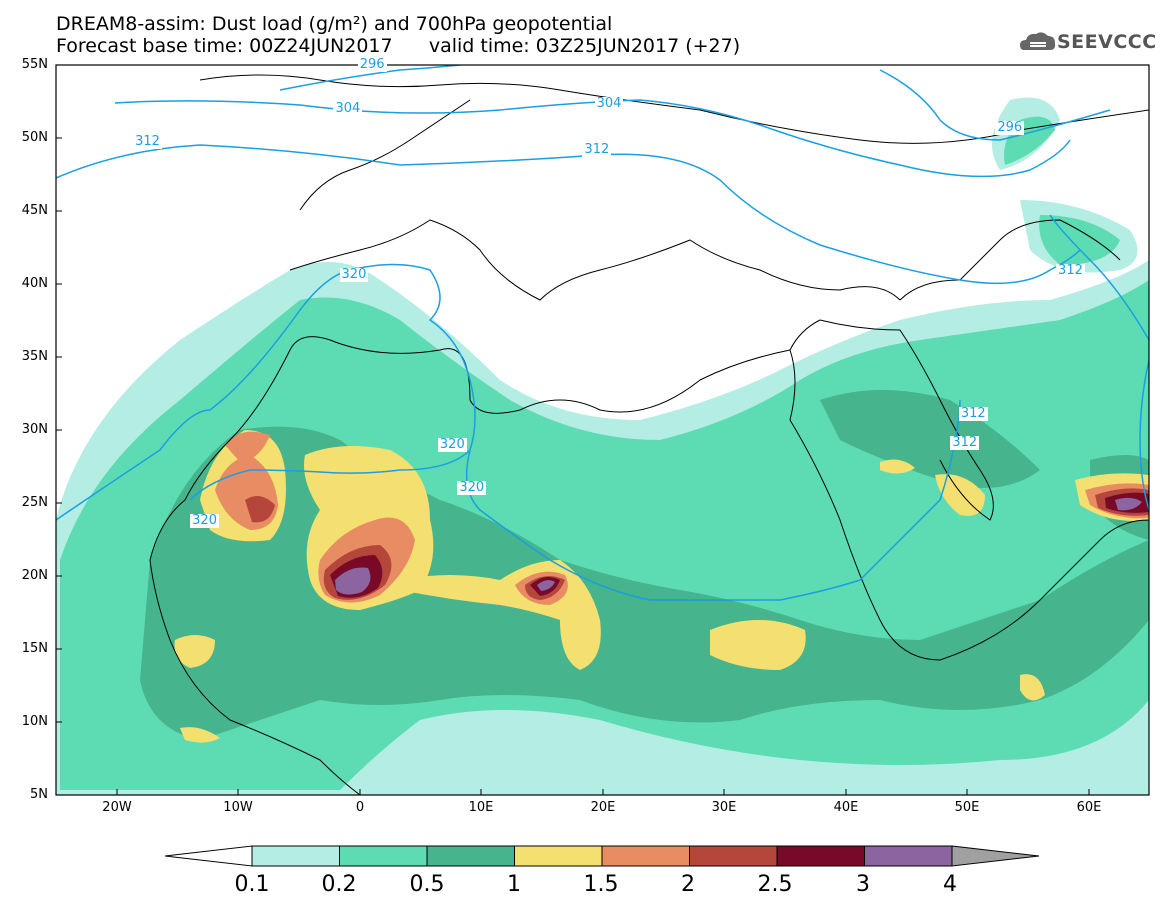 This screenshot has height=907, width=1165. Describe the element at coordinates (252, 884) in the screenshot. I see `colorbar-label: 0.1` at that location.